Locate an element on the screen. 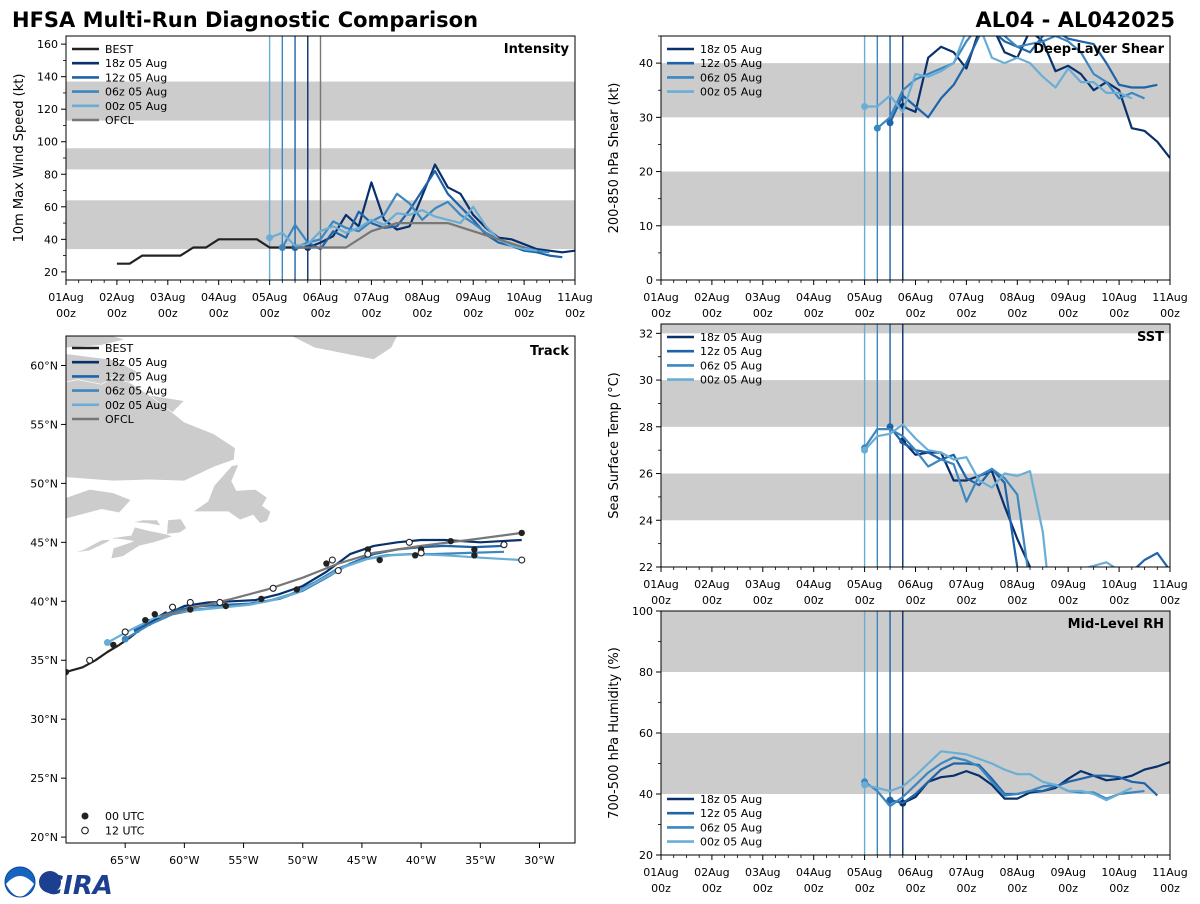  track-xtick-label: 60°W is located at coordinates (184, 860).